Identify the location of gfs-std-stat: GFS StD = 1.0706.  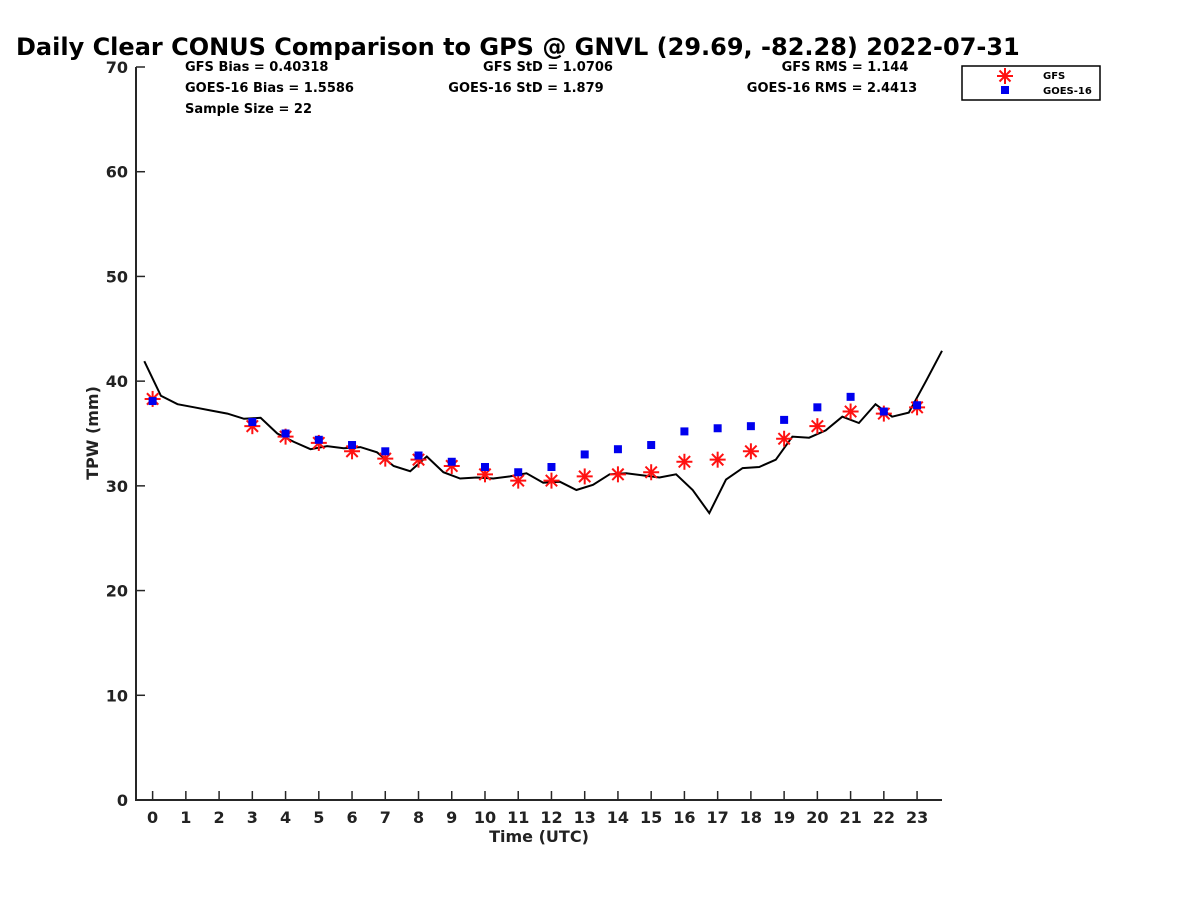
(548, 67).